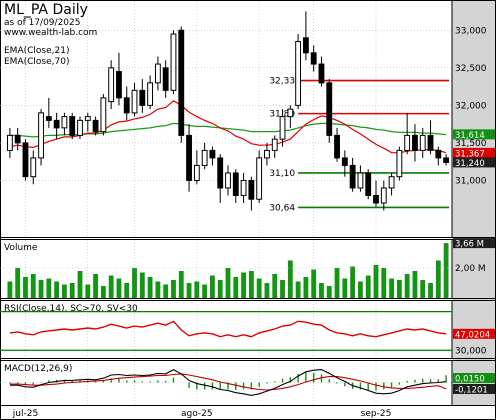 This screenshot has height=420, width=496. I want to click on rsi-last-tag, so click(474, 333).